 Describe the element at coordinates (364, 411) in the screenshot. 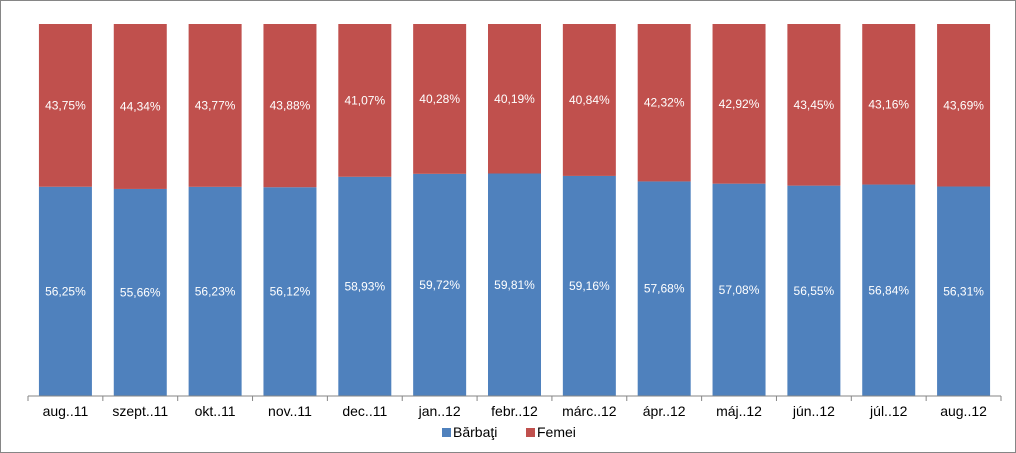

I see `x-tick-label-4: dec..11` at that location.